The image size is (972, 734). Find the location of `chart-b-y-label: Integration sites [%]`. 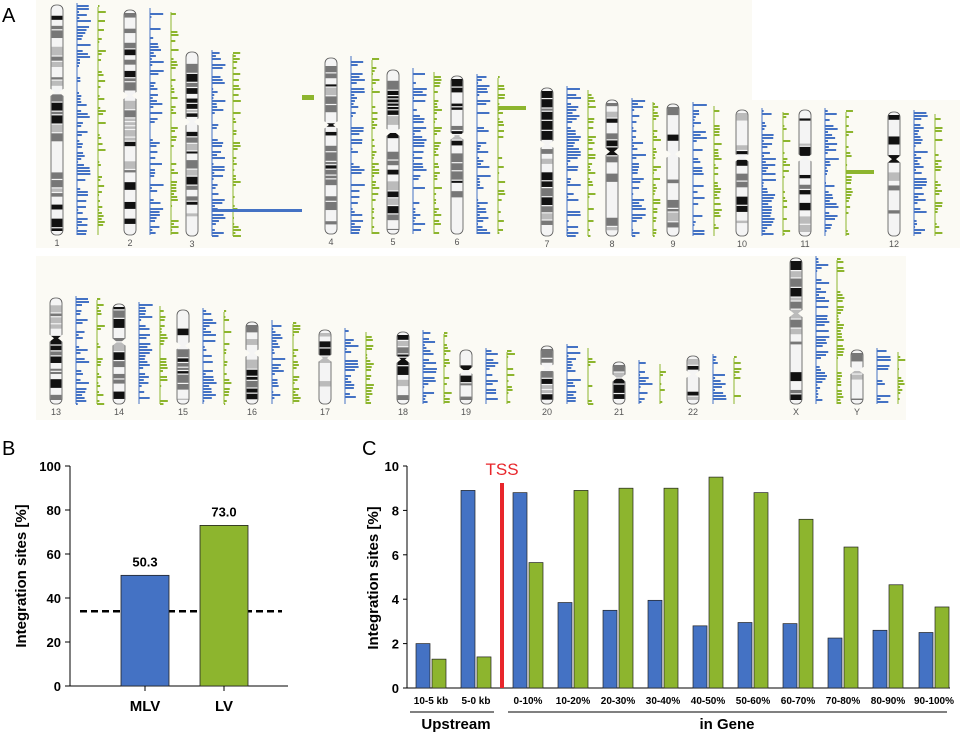

chart-b-y-label: Integration sites [%] is located at coordinates (21, 575).